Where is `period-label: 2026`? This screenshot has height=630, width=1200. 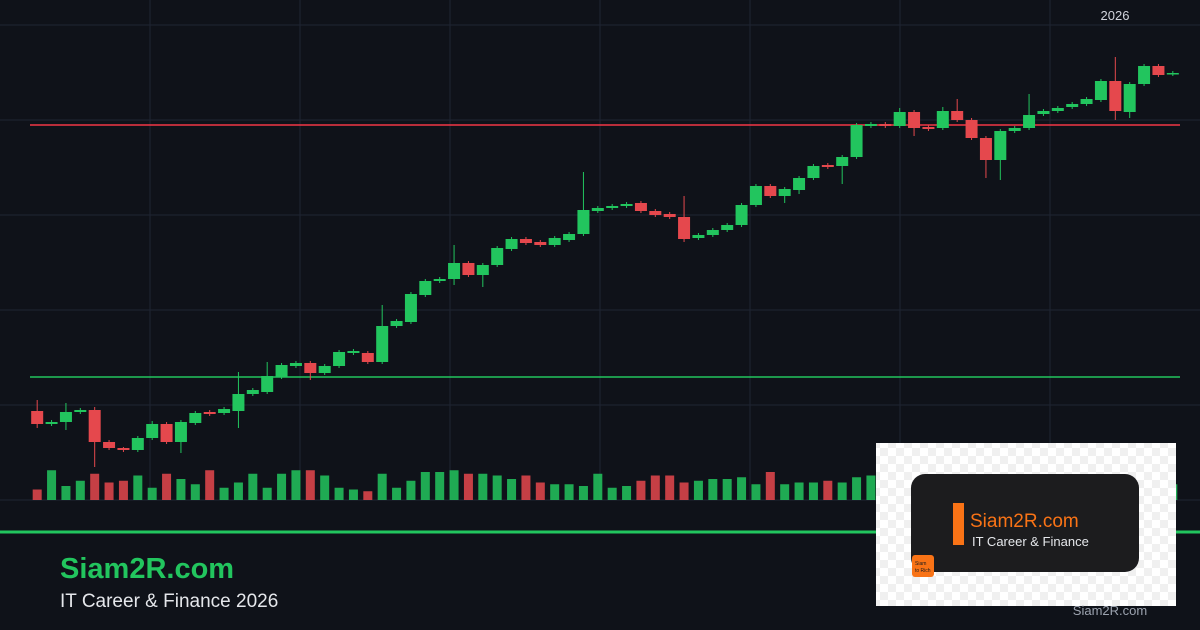 period-label: 2026 is located at coordinates (1115, 15).